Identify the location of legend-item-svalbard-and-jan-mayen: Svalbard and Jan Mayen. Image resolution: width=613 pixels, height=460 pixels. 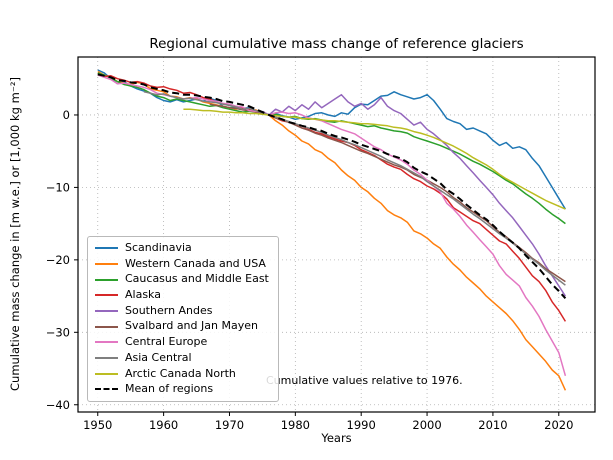
(182, 326).